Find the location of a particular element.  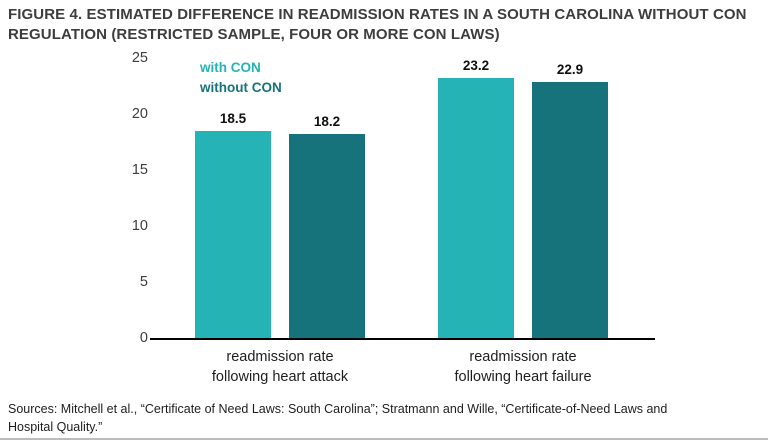

x-category-label-heart-failure: readmission rate following heart failure is located at coordinates (523, 367).